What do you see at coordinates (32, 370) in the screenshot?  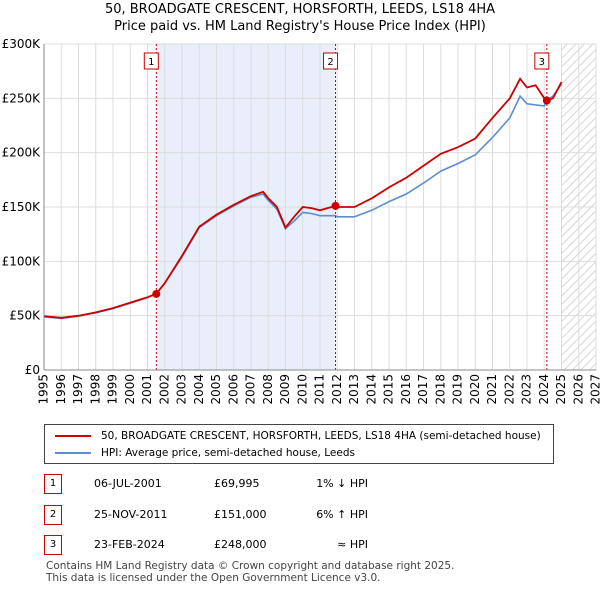 I see `y-tick-label-0: £0` at bounding box center [32, 370].